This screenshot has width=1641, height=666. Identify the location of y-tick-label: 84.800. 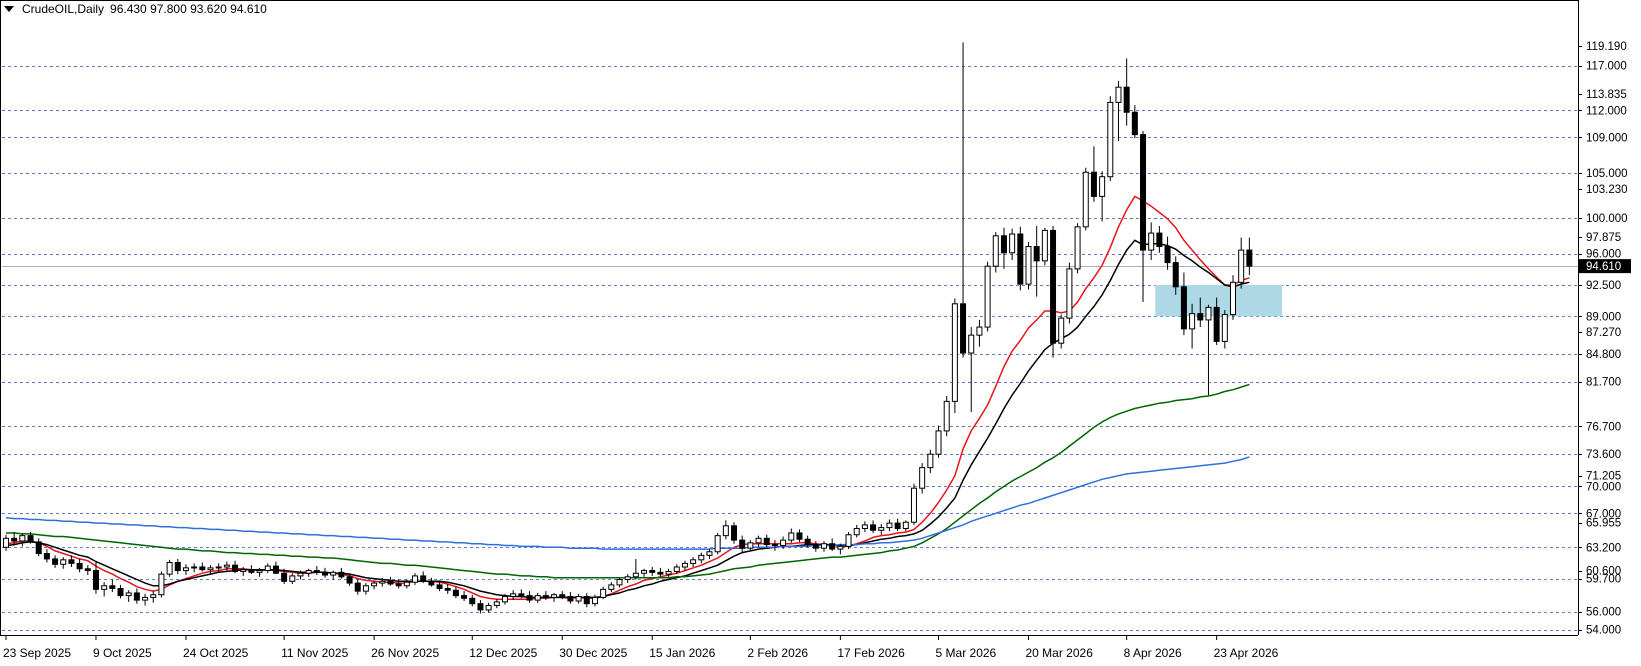
(1603, 355).